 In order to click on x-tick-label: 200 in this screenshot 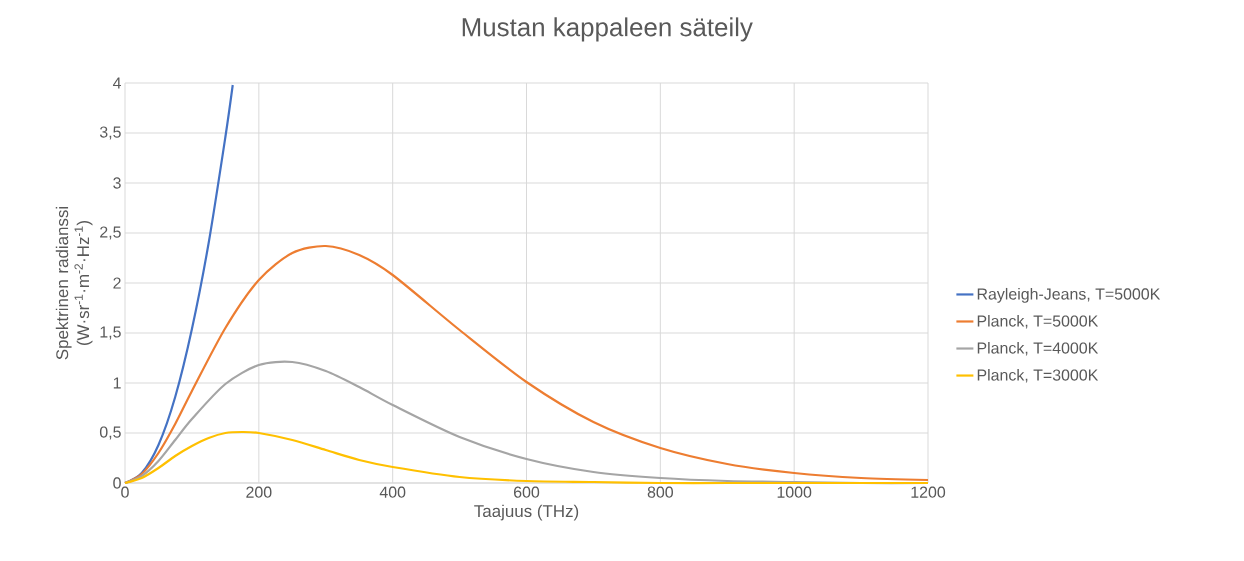, I will do `click(259, 492)`.